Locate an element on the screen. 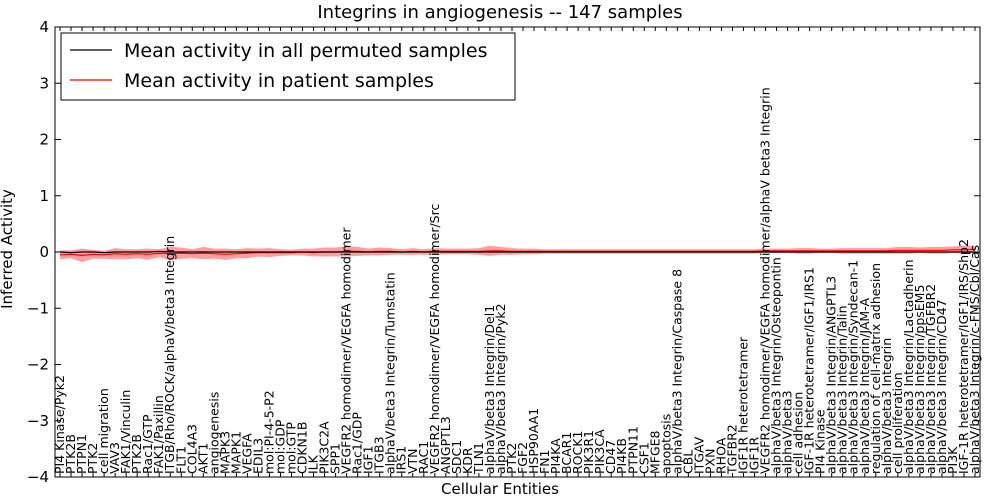 This screenshot has width=1000, height=500. x-tick-label: ITGB3 is located at coordinates (379, 455).